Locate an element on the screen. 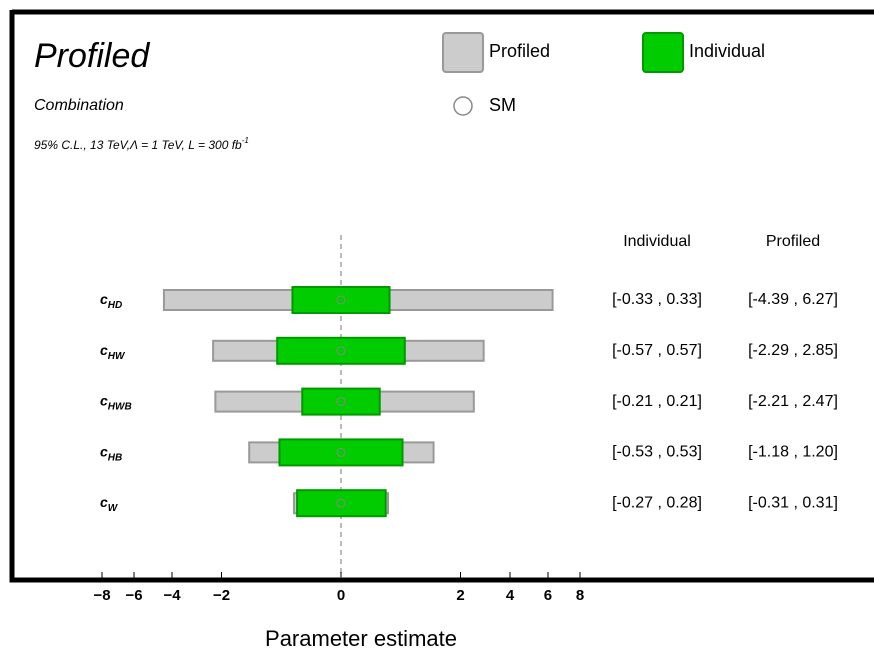  legend-label: SM is located at coordinates (502, 105).